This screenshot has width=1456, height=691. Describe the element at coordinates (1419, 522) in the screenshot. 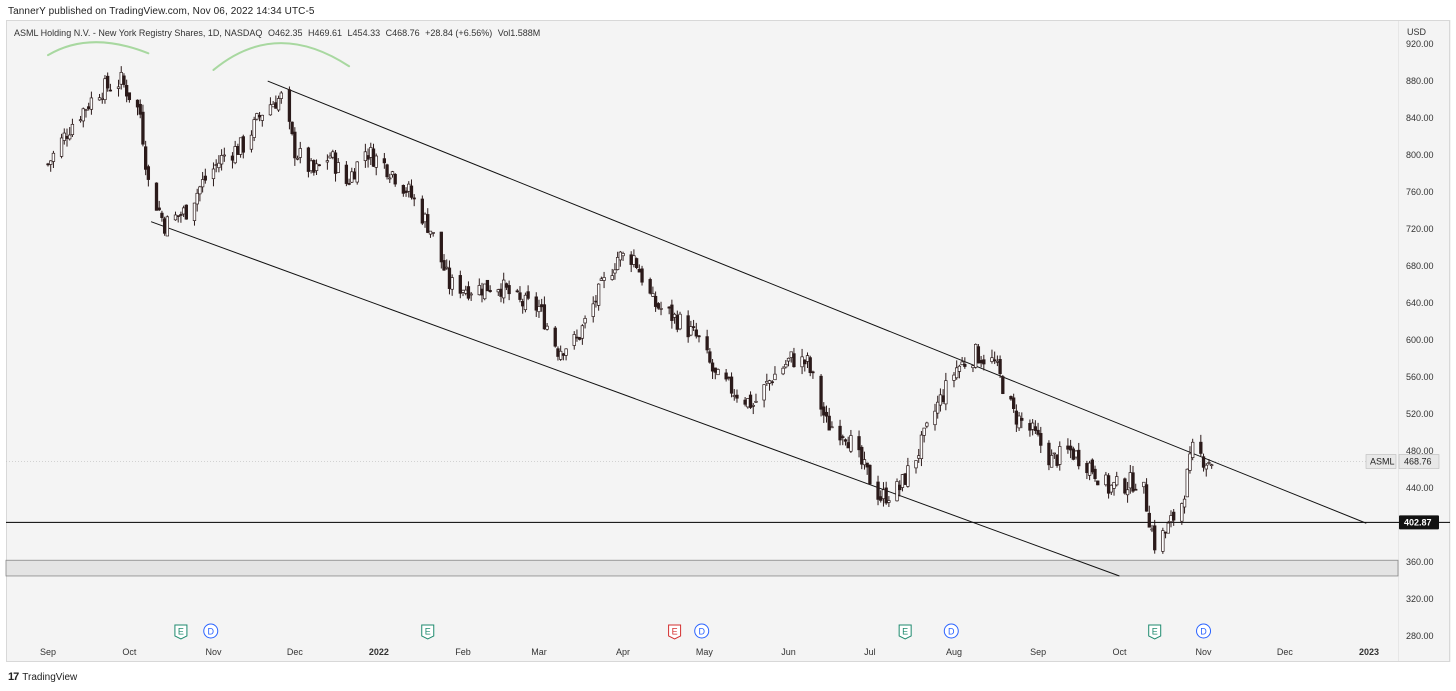

I see `horizontal-line-price-tag` at that location.